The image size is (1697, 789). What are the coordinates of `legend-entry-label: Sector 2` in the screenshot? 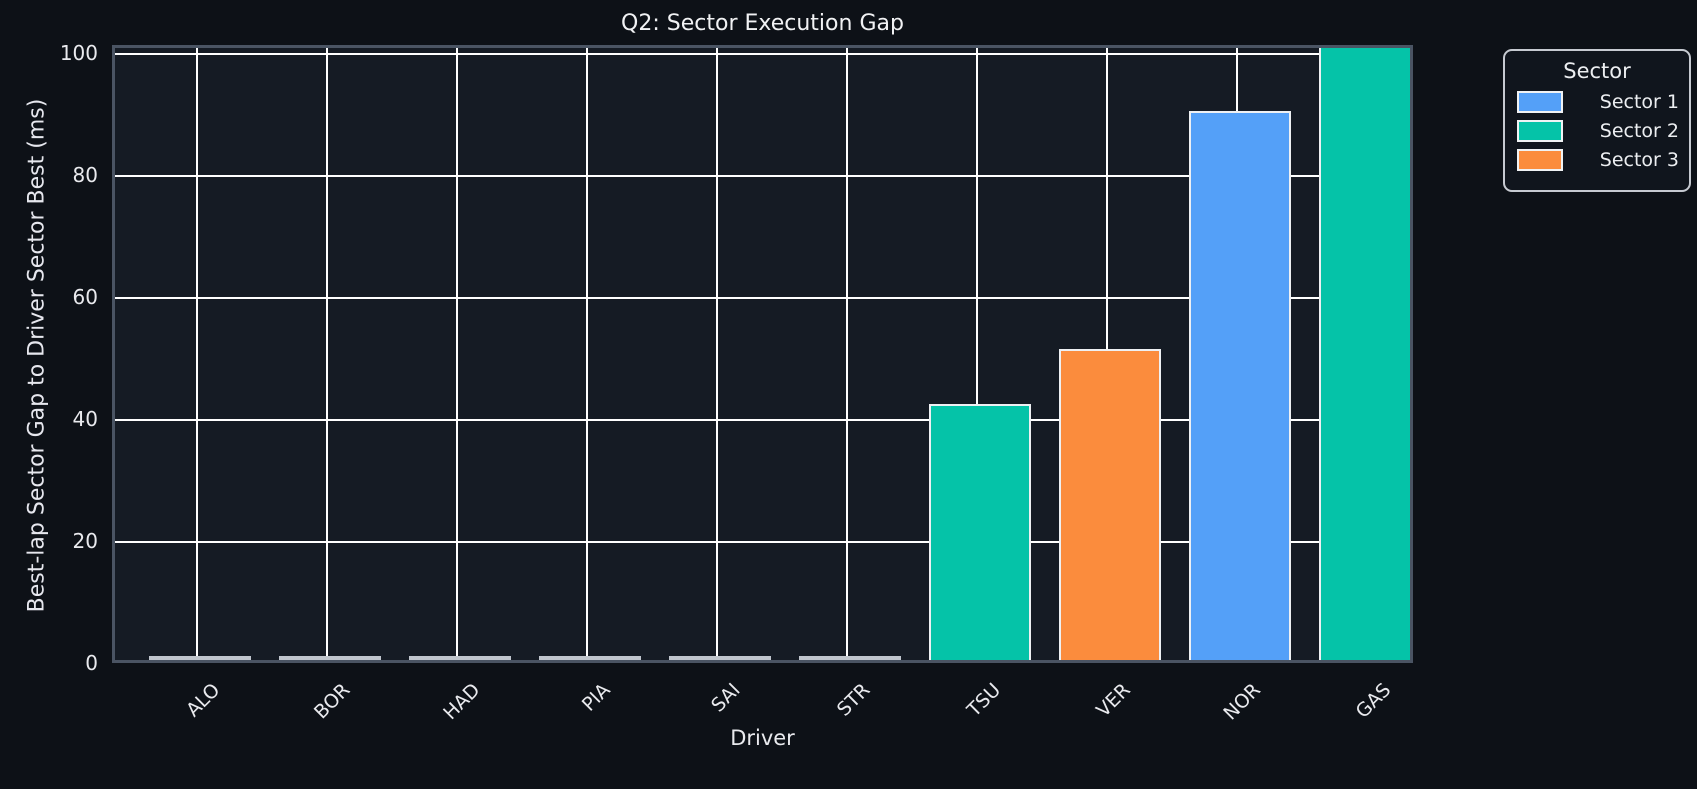 It's located at (1639, 131).